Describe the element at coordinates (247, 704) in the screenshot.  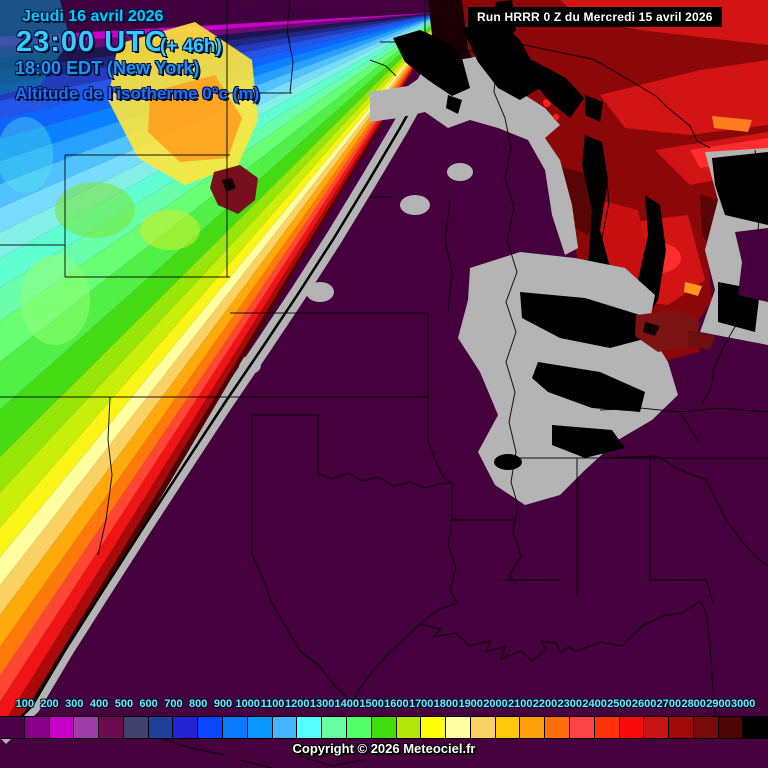
I see `scale-label: 1000` at that location.